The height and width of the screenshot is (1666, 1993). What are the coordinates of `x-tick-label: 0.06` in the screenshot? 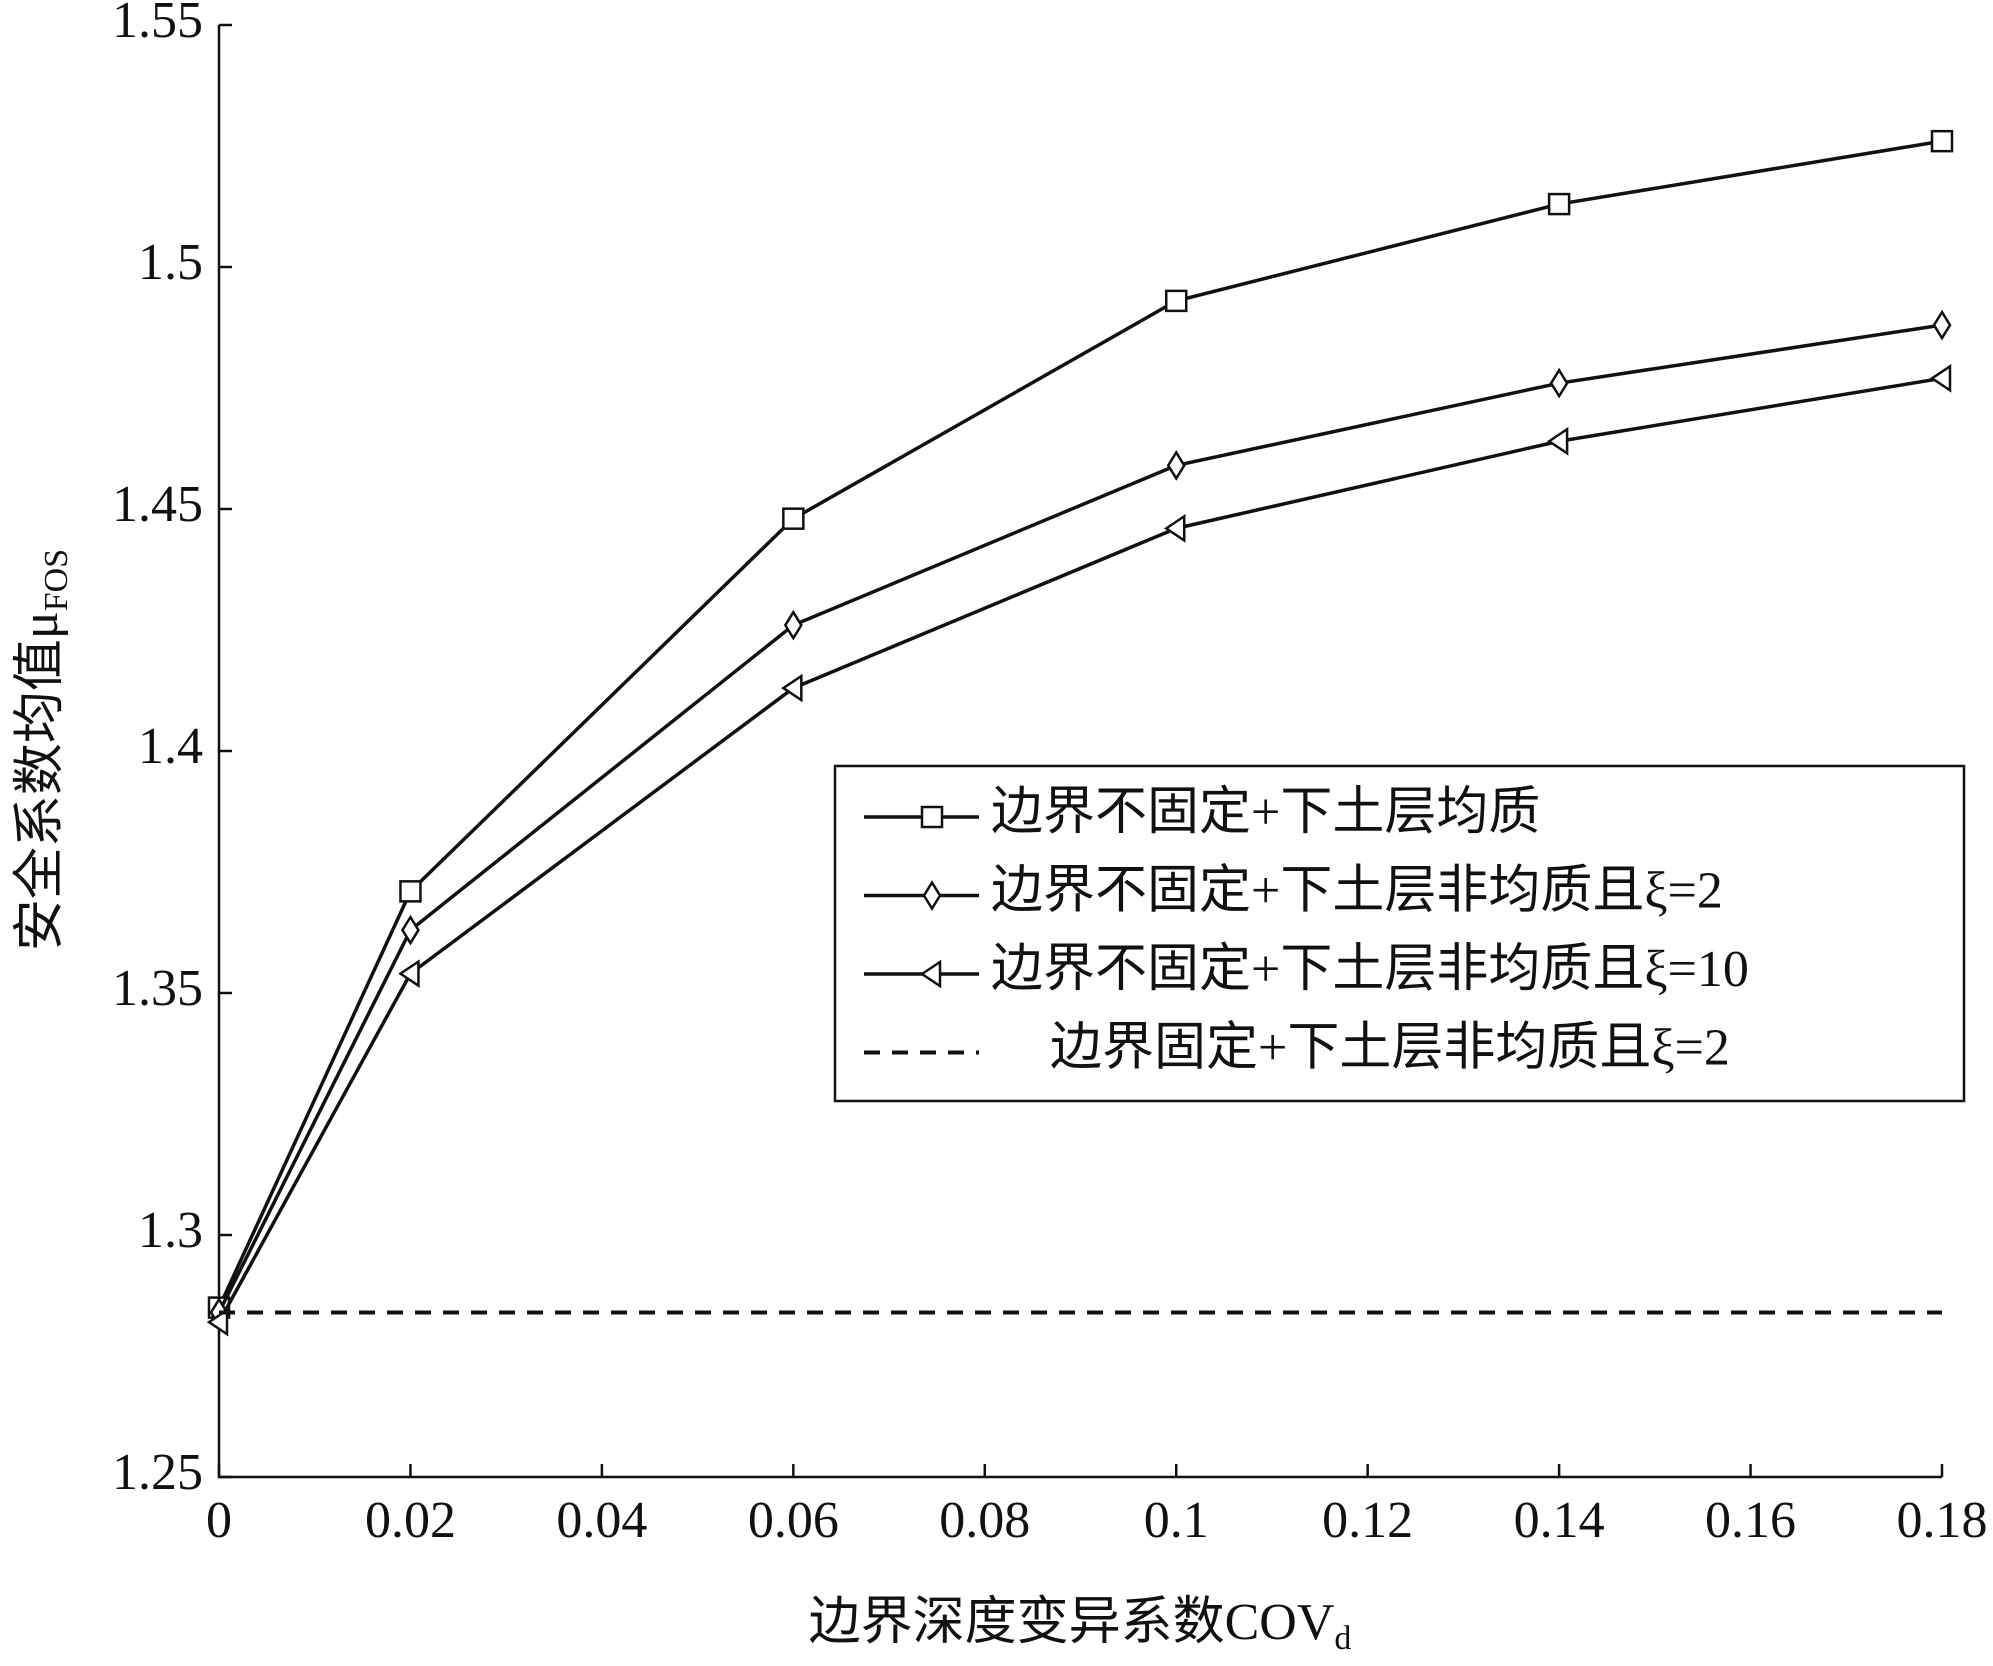 It's located at (793, 1520).